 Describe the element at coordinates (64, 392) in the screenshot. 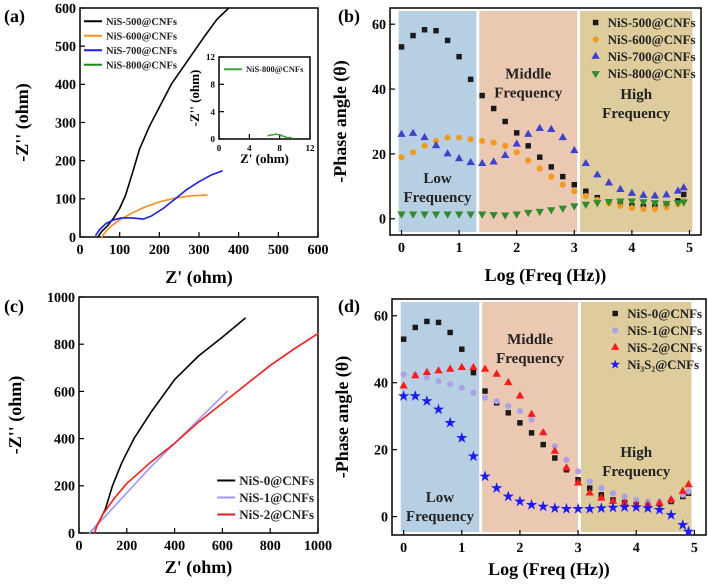

I see `y-tick-label: 600` at that location.